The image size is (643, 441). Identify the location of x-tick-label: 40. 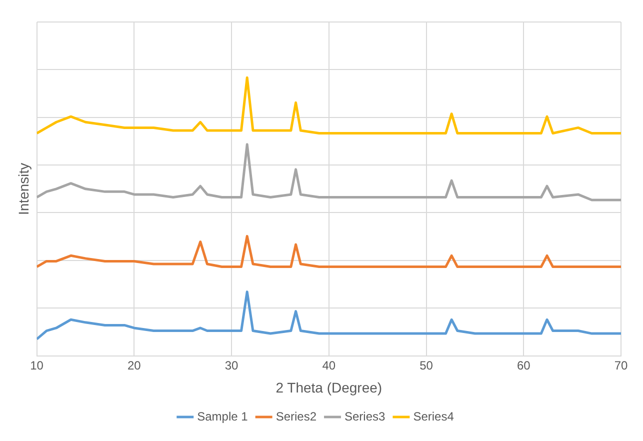
(329, 365).